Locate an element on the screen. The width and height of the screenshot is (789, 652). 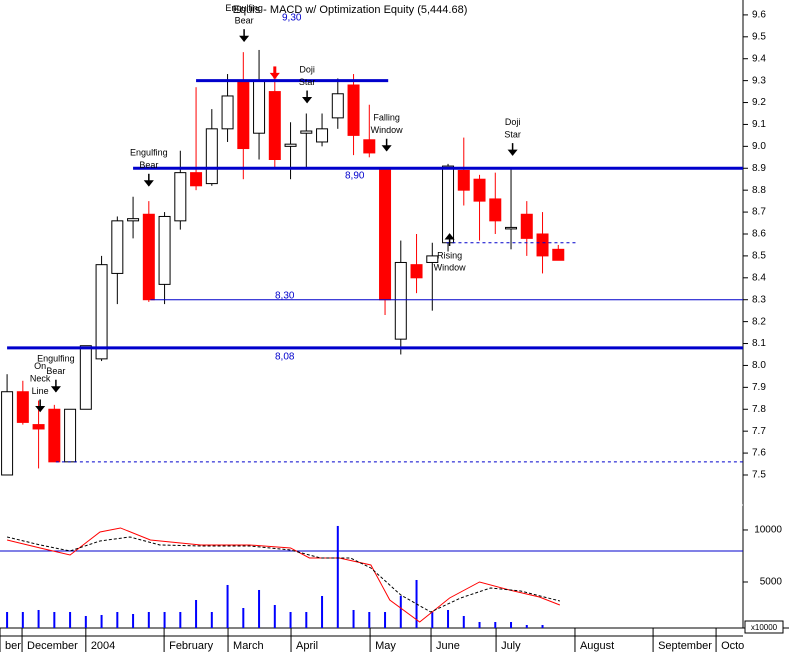
y-tick-label: 8.4 is located at coordinates (759, 277).